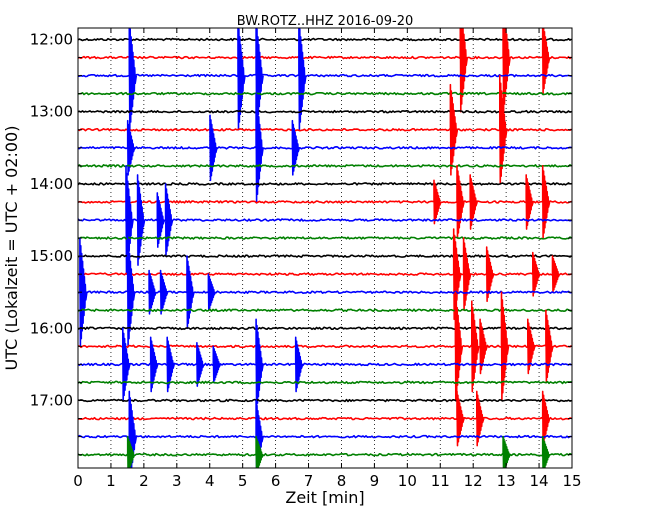 This screenshot has width=650, height=520. Describe the element at coordinates (210, 481) in the screenshot. I see `x-tick-label: 4` at that location.